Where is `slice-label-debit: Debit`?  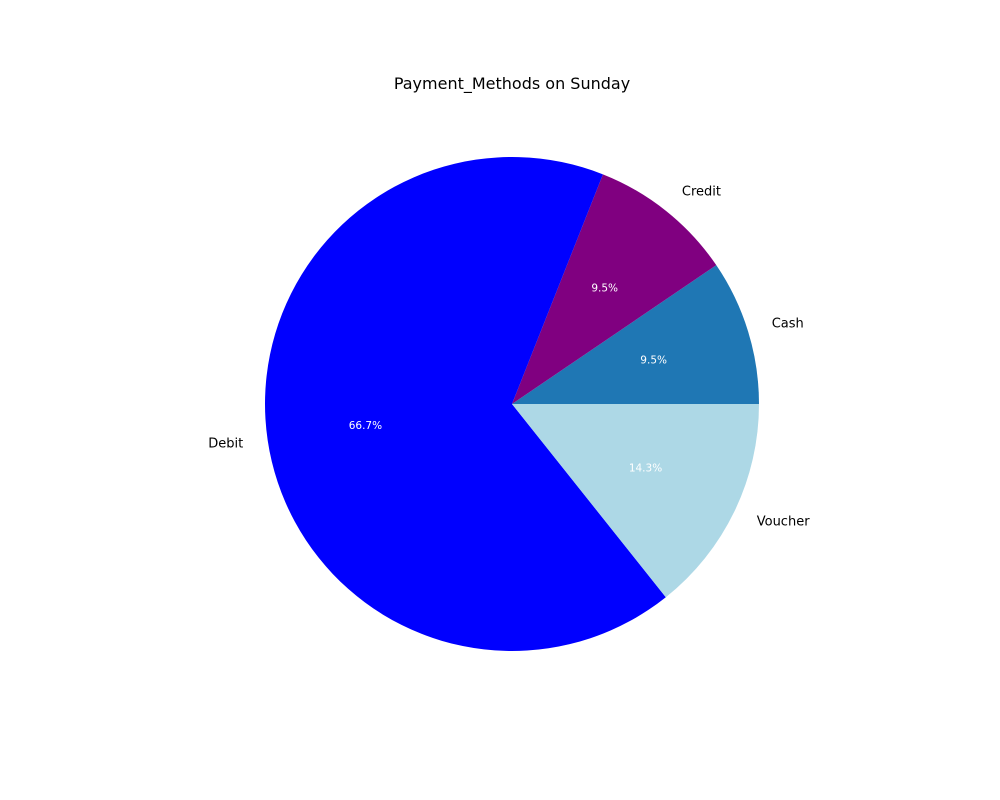
slice-label-debit: Debit is located at coordinates (225, 443).